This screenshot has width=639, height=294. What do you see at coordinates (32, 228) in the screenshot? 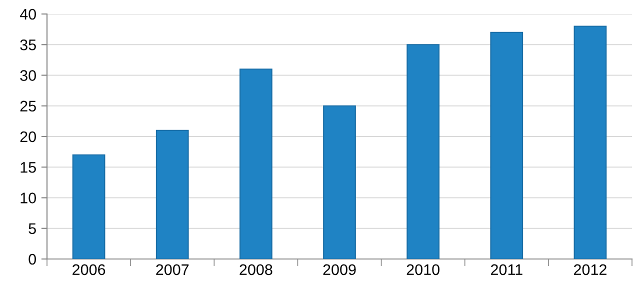
I see `y-tick-label: 5` at bounding box center [32, 228].